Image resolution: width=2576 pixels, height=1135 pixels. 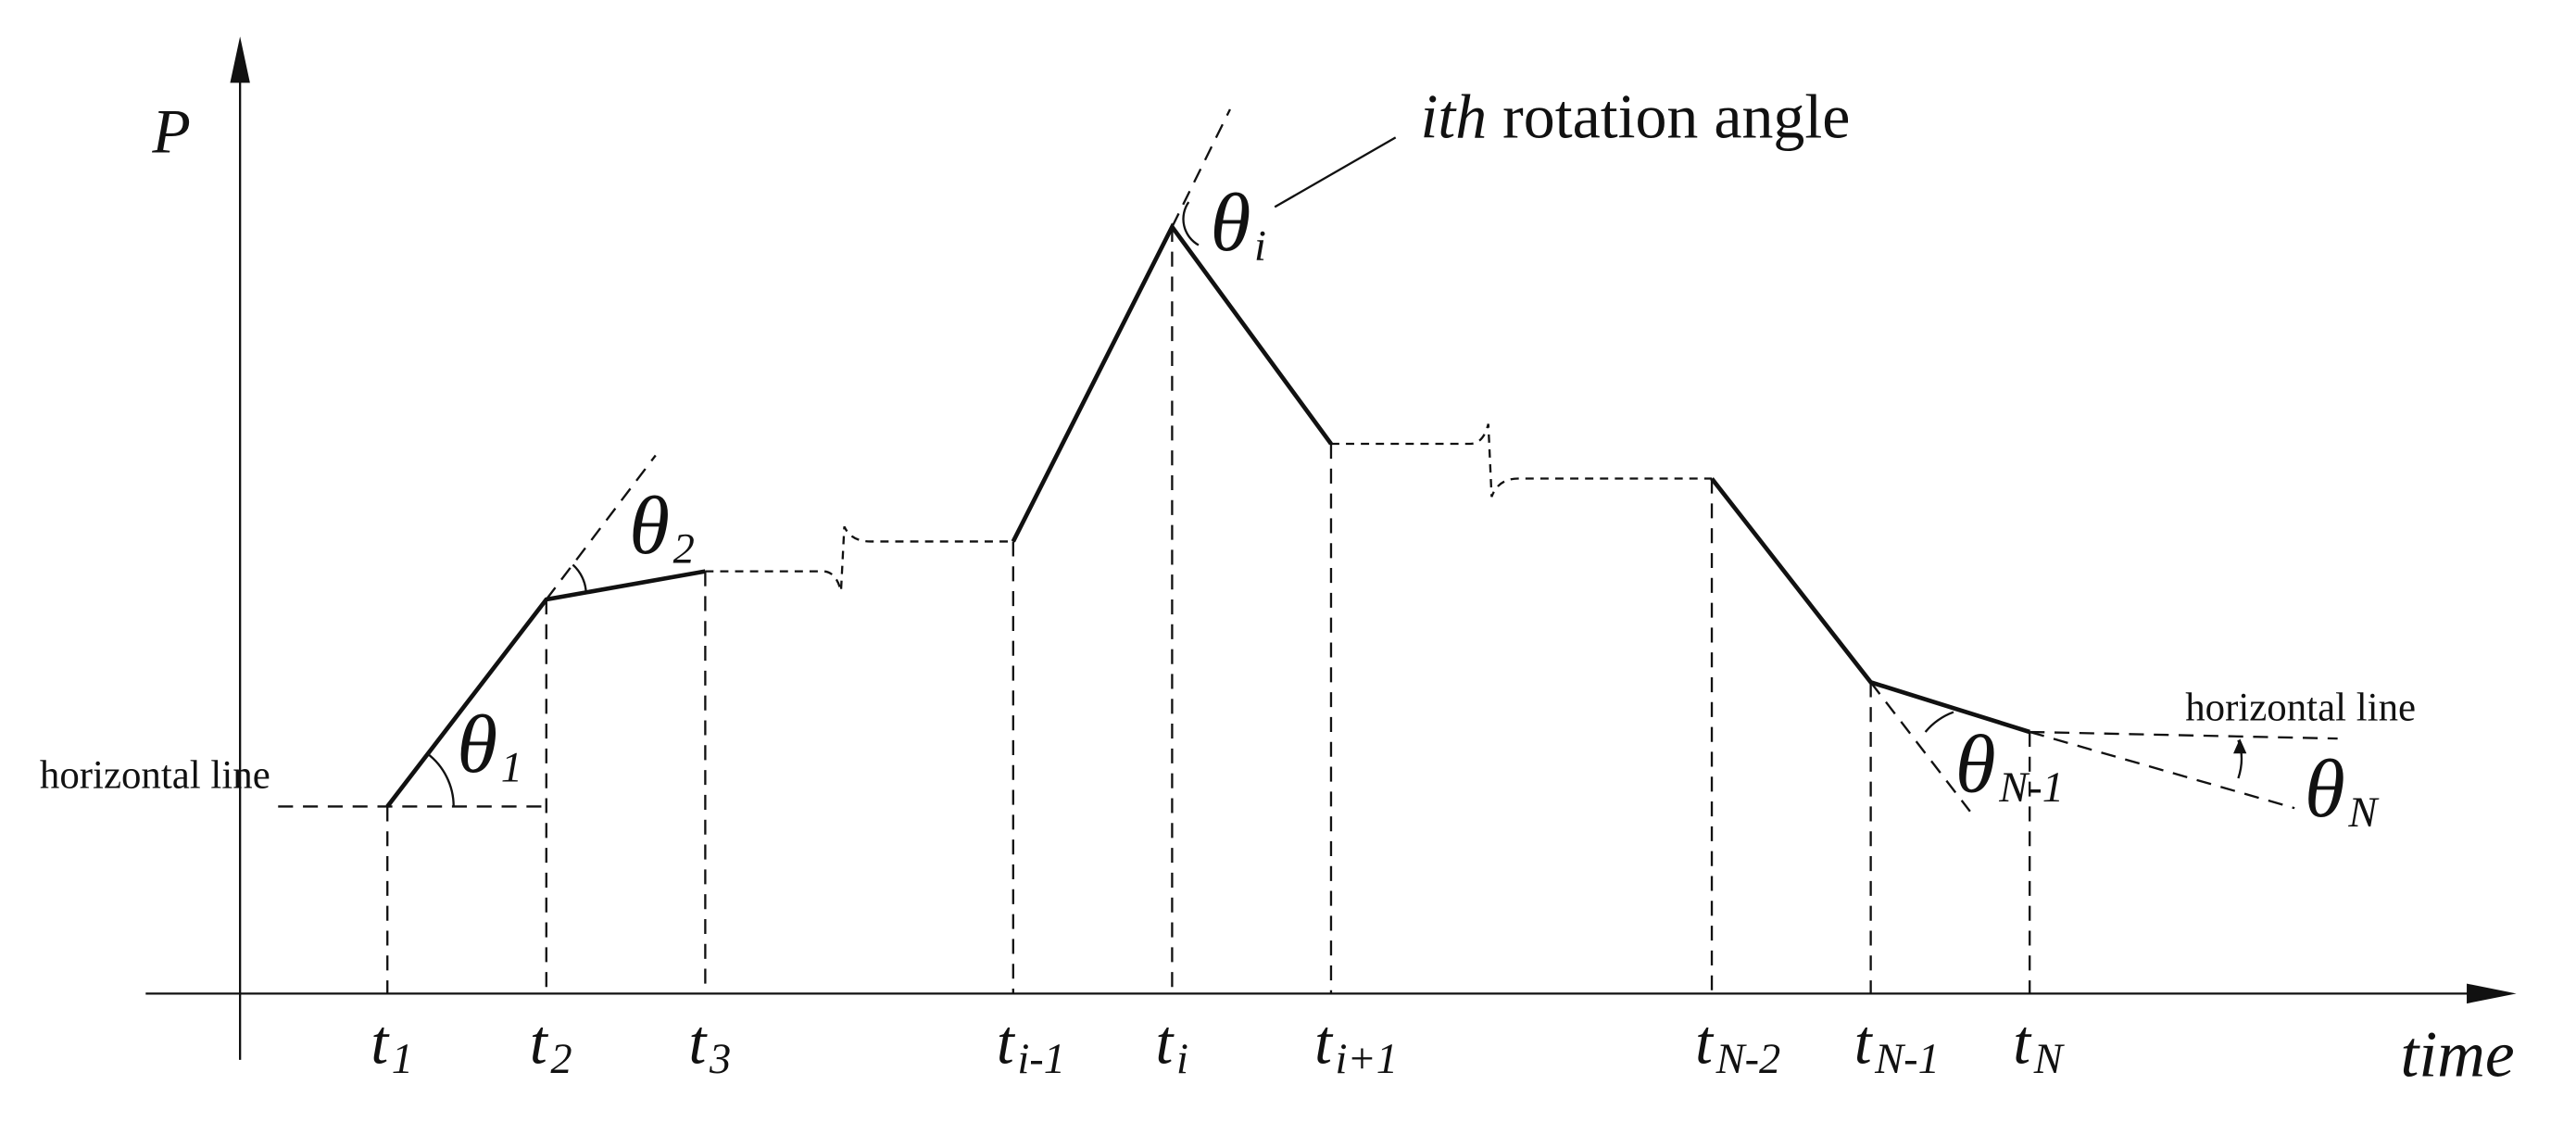 I want to click on time-label: t i-1, so click(x=1031, y=1044).